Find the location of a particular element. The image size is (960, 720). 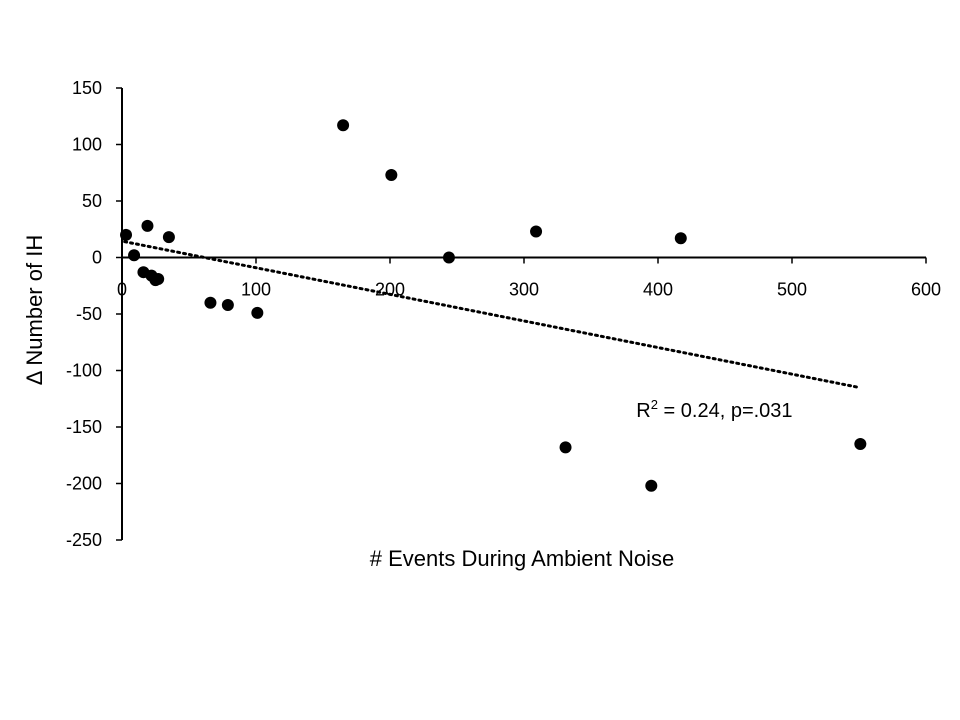

y-tick-label: 150 is located at coordinates (87, 88).